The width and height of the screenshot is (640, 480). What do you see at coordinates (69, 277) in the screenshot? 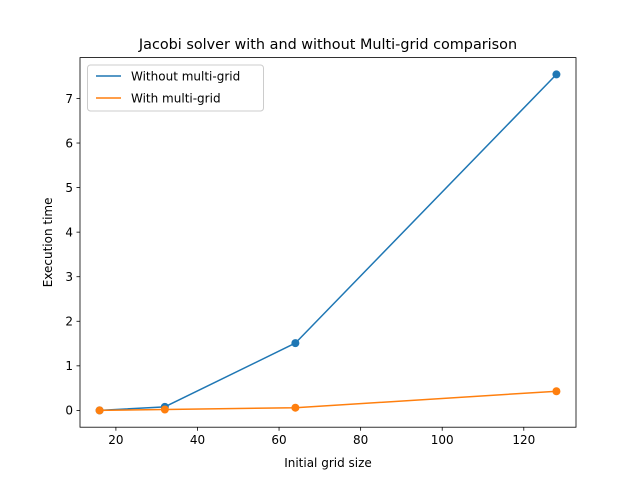
I see `y-tick-label: 3` at bounding box center [69, 277].